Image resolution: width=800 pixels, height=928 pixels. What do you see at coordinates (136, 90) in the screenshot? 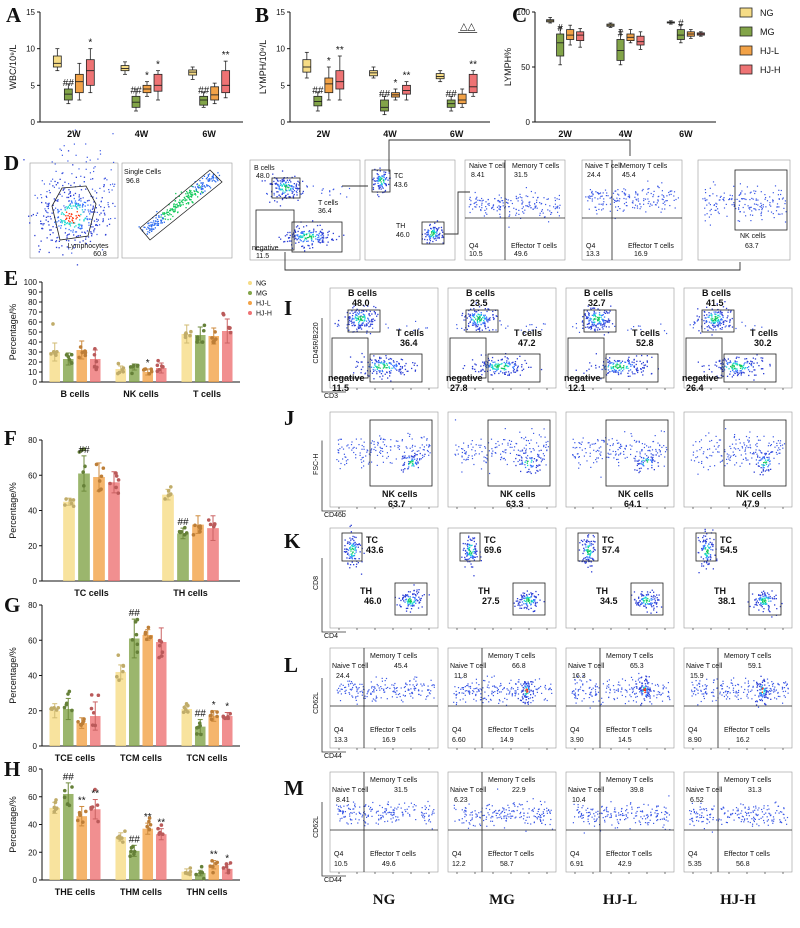
I see `significance-mark: ##` at bounding box center [136, 90].